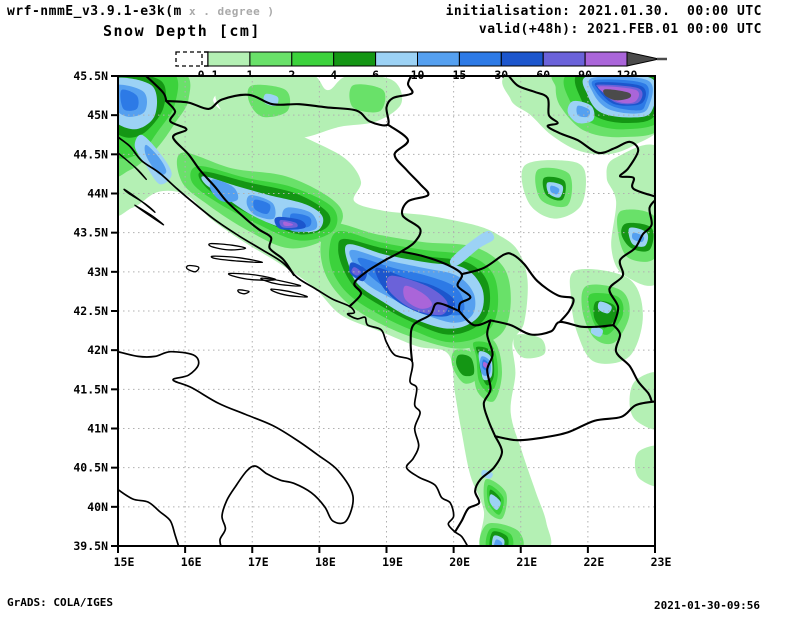 The width and height of the screenshot is (800, 618). Describe the element at coordinates (97, 194) in the screenshot. I see `y-axis-label: 44N` at that location.